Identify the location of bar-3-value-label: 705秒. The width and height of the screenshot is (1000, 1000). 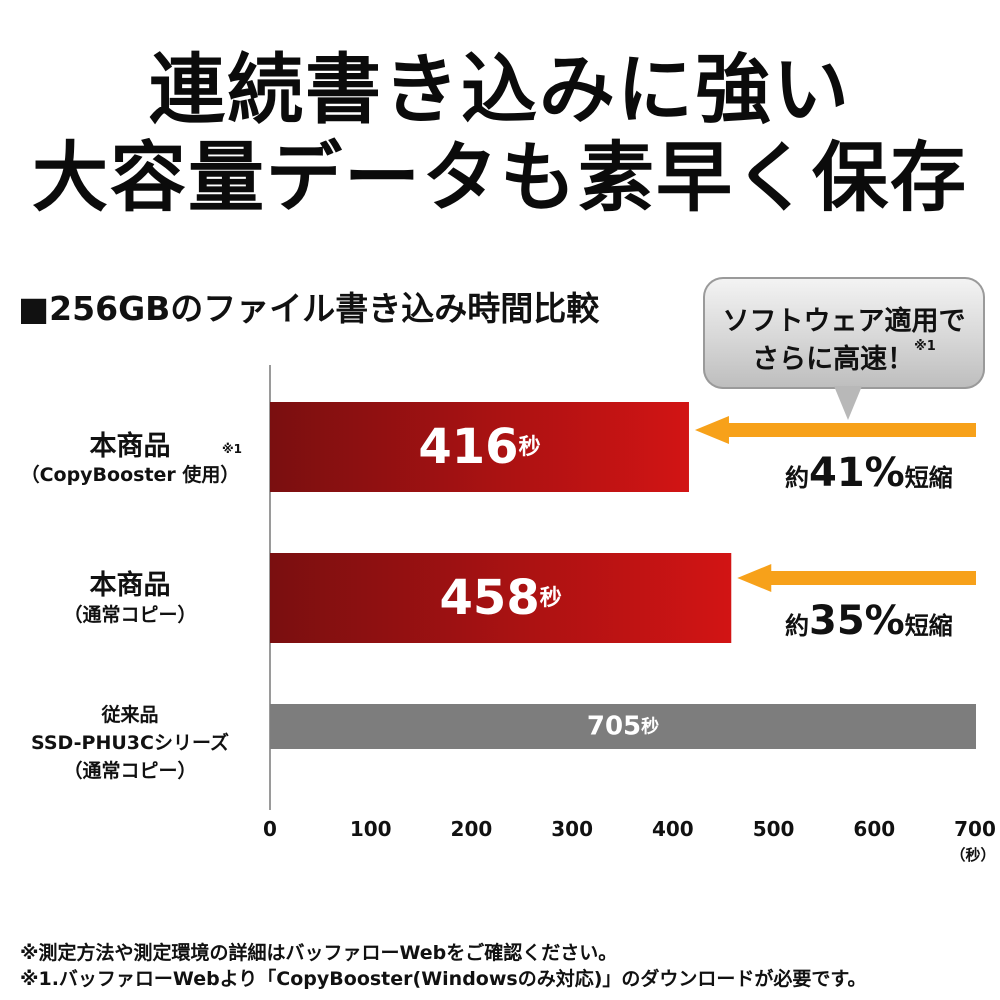
(623, 727).